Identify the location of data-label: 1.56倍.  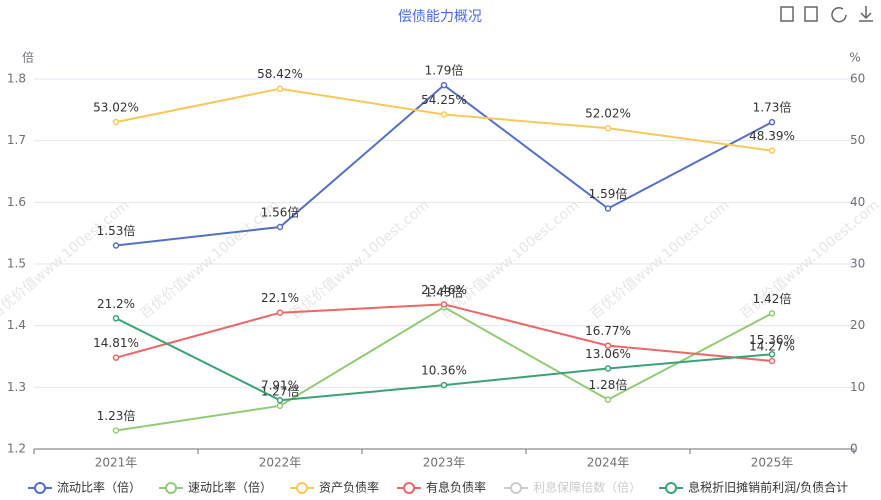
(280, 212).